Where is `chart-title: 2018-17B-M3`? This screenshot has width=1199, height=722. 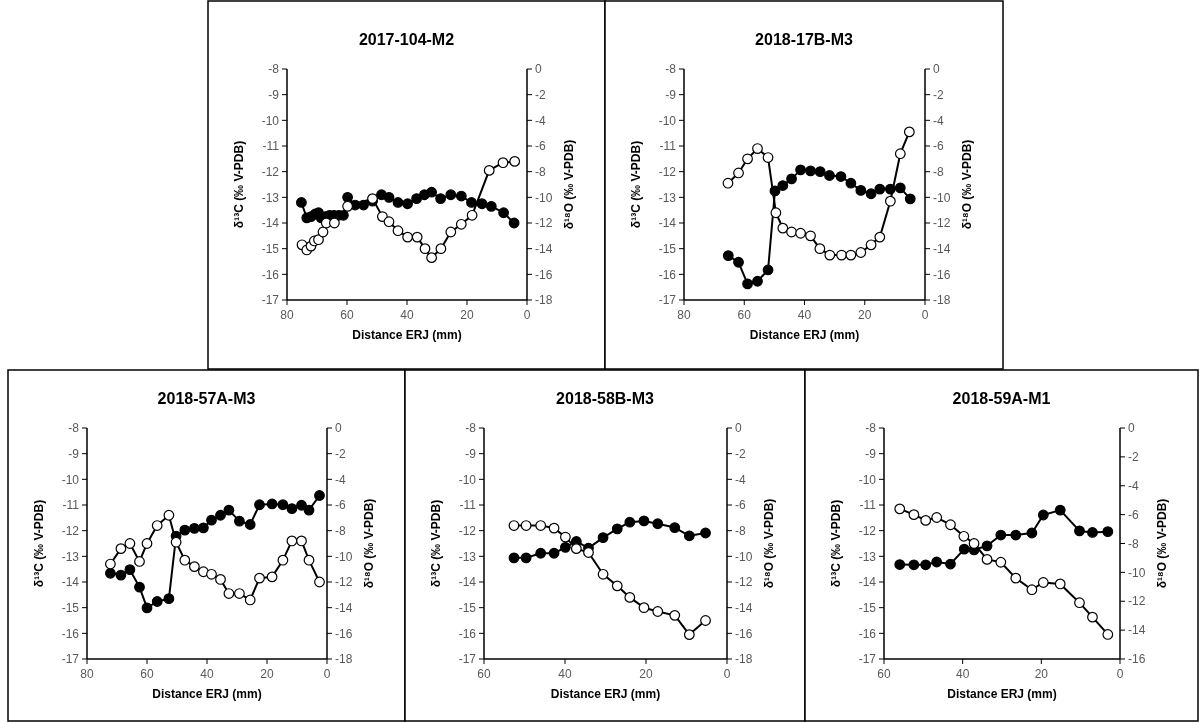
chart-title: 2018-17B-M3 is located at coordinates (804, 39).